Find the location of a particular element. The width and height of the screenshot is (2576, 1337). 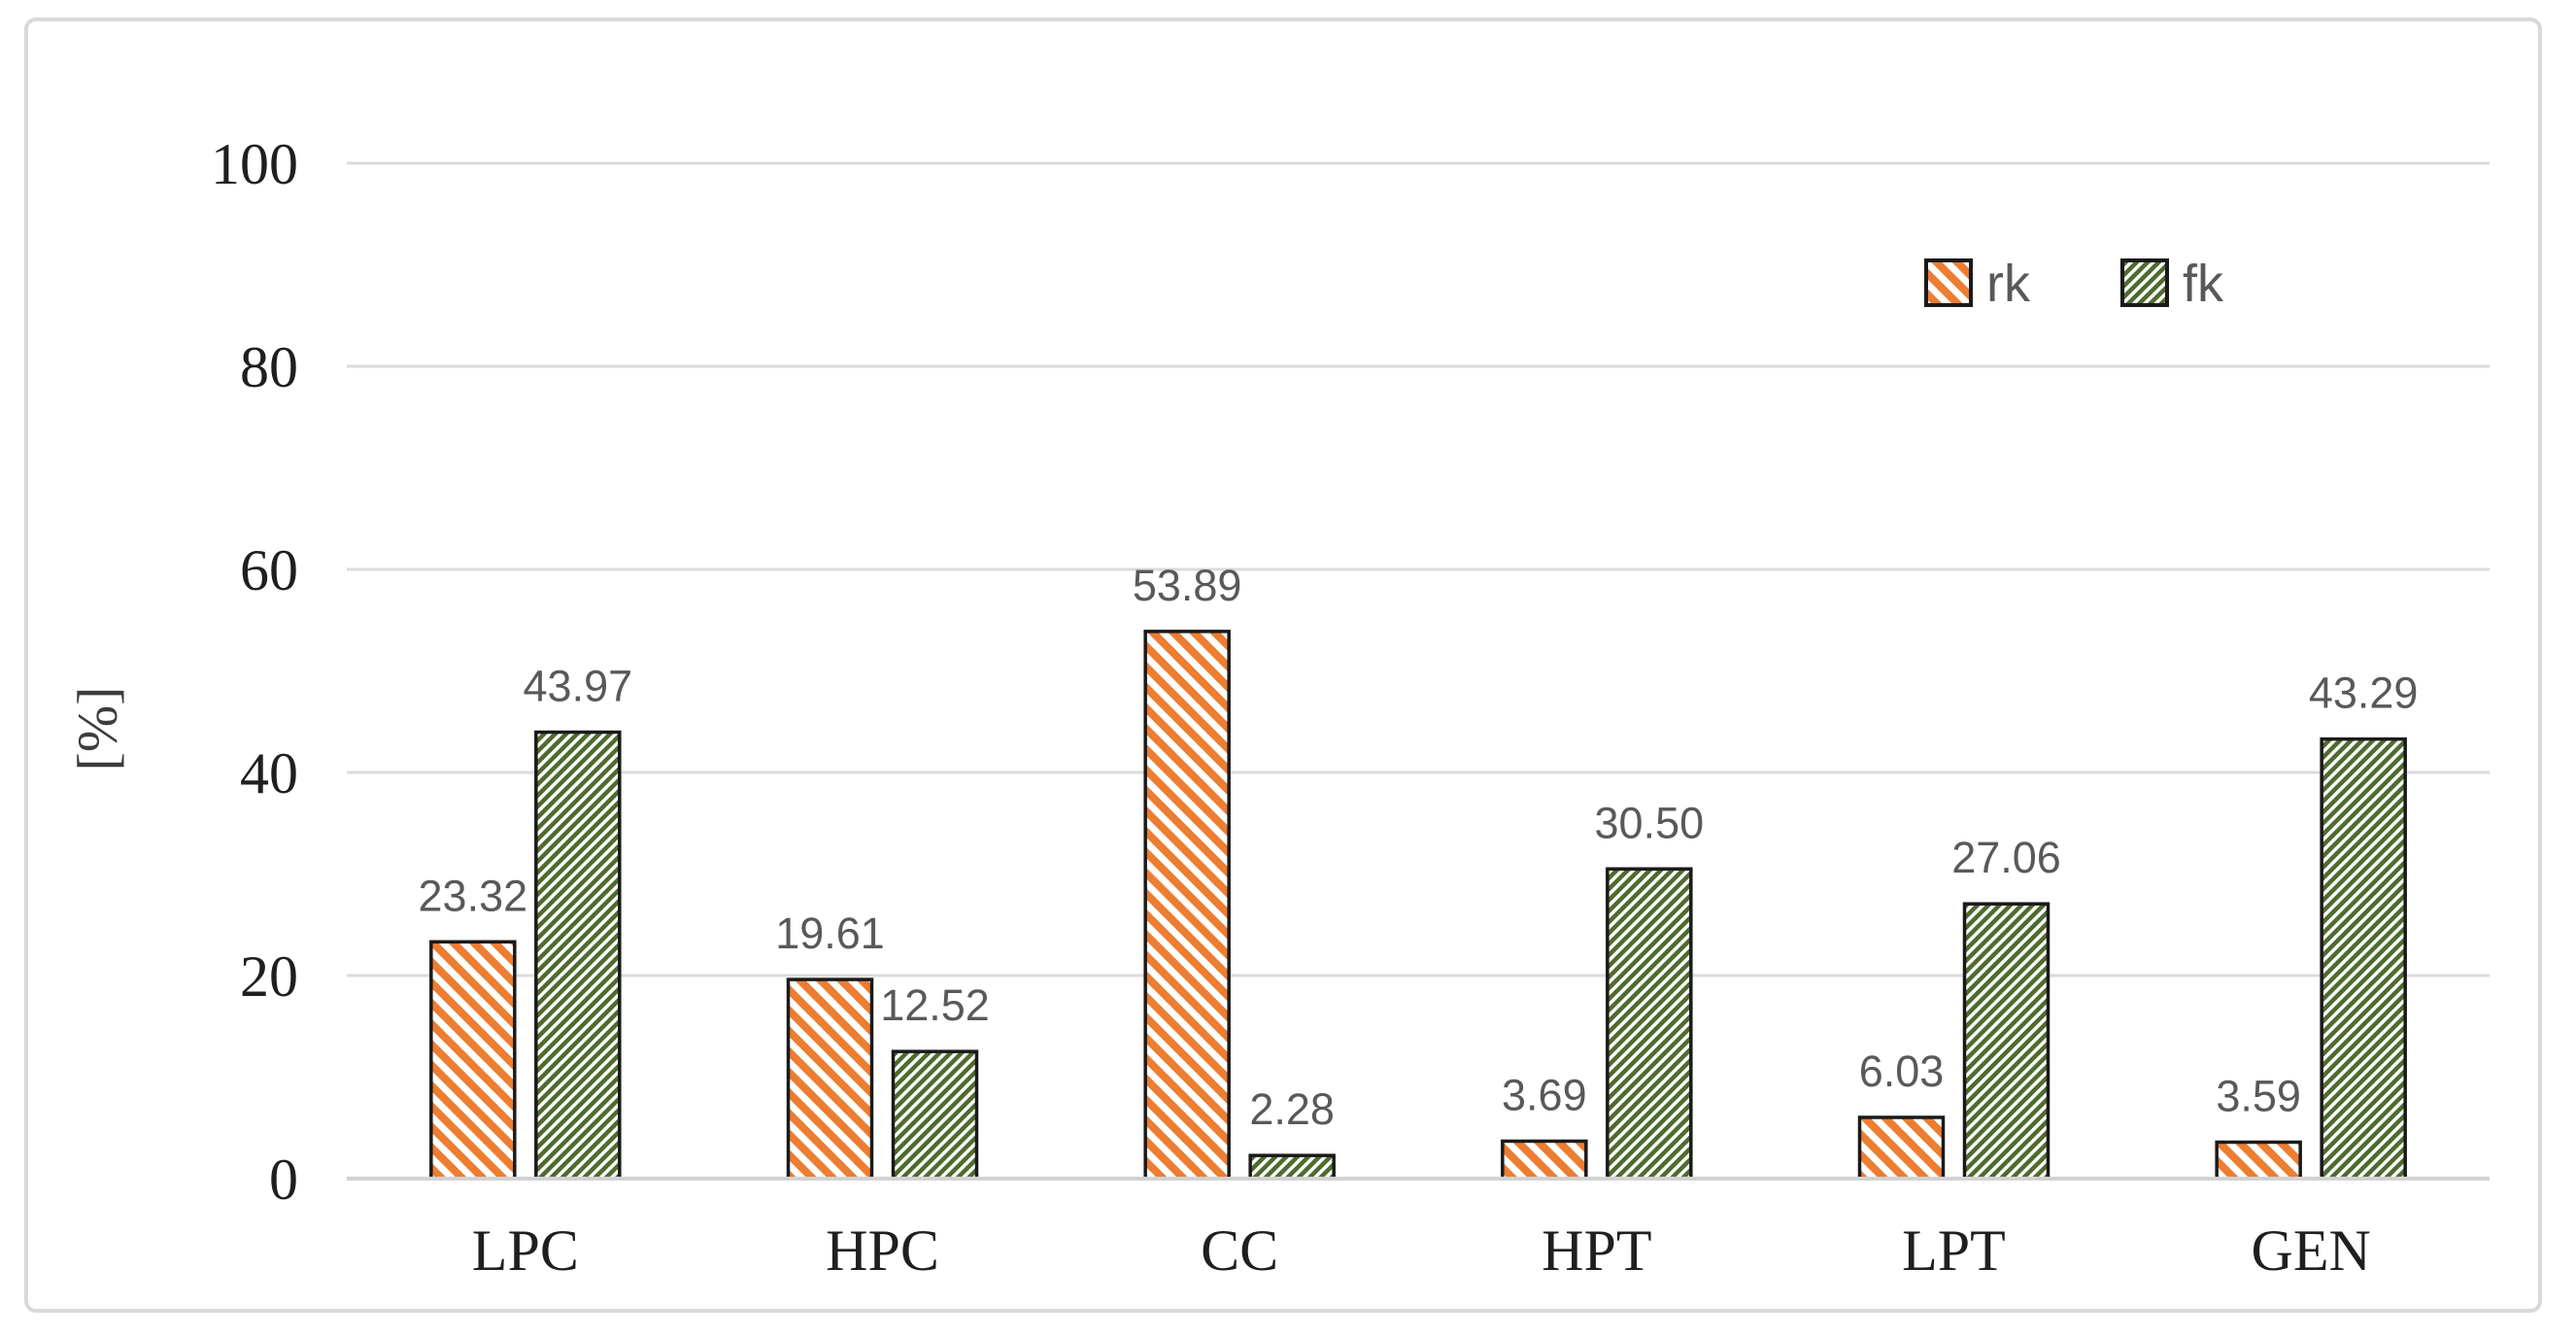

bar-rk-LPT is located at coordinates (1901, 1148).